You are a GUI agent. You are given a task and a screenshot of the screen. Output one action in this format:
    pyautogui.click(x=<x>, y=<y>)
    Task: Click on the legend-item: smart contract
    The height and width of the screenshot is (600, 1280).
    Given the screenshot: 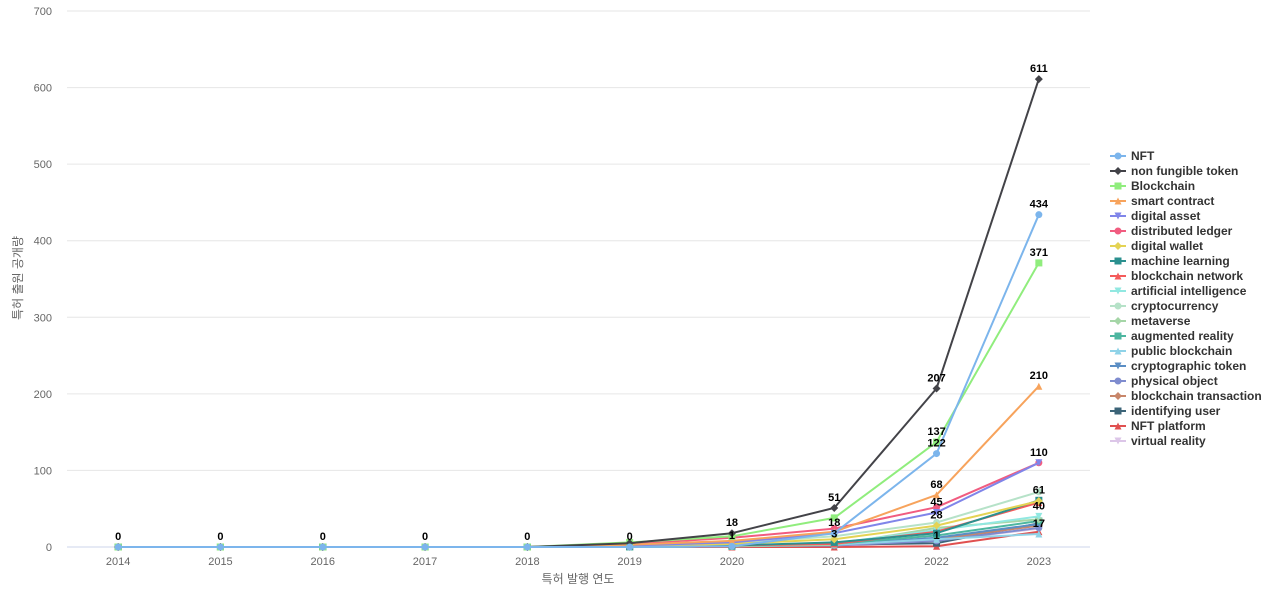 What is the action you would take?
    pyautogui.click(x=1162, y=201)
    